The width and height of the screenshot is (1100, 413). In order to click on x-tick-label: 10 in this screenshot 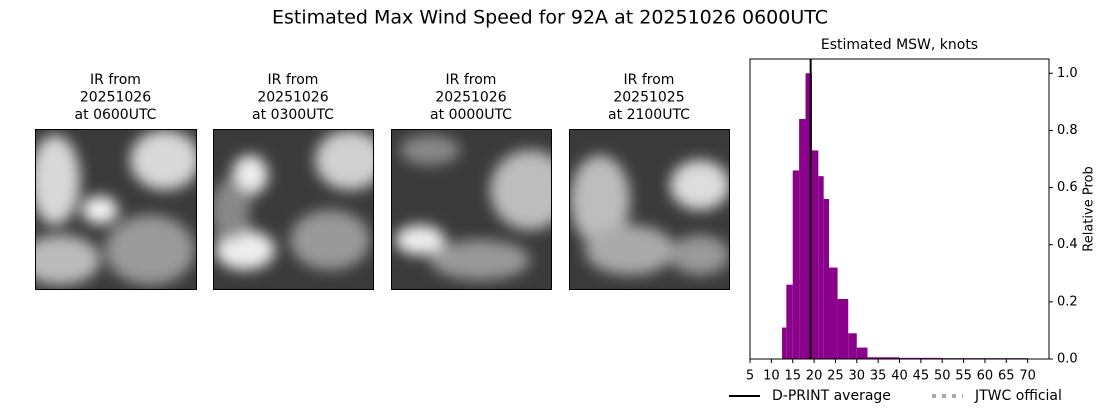, I will do `click(771, 376)`.